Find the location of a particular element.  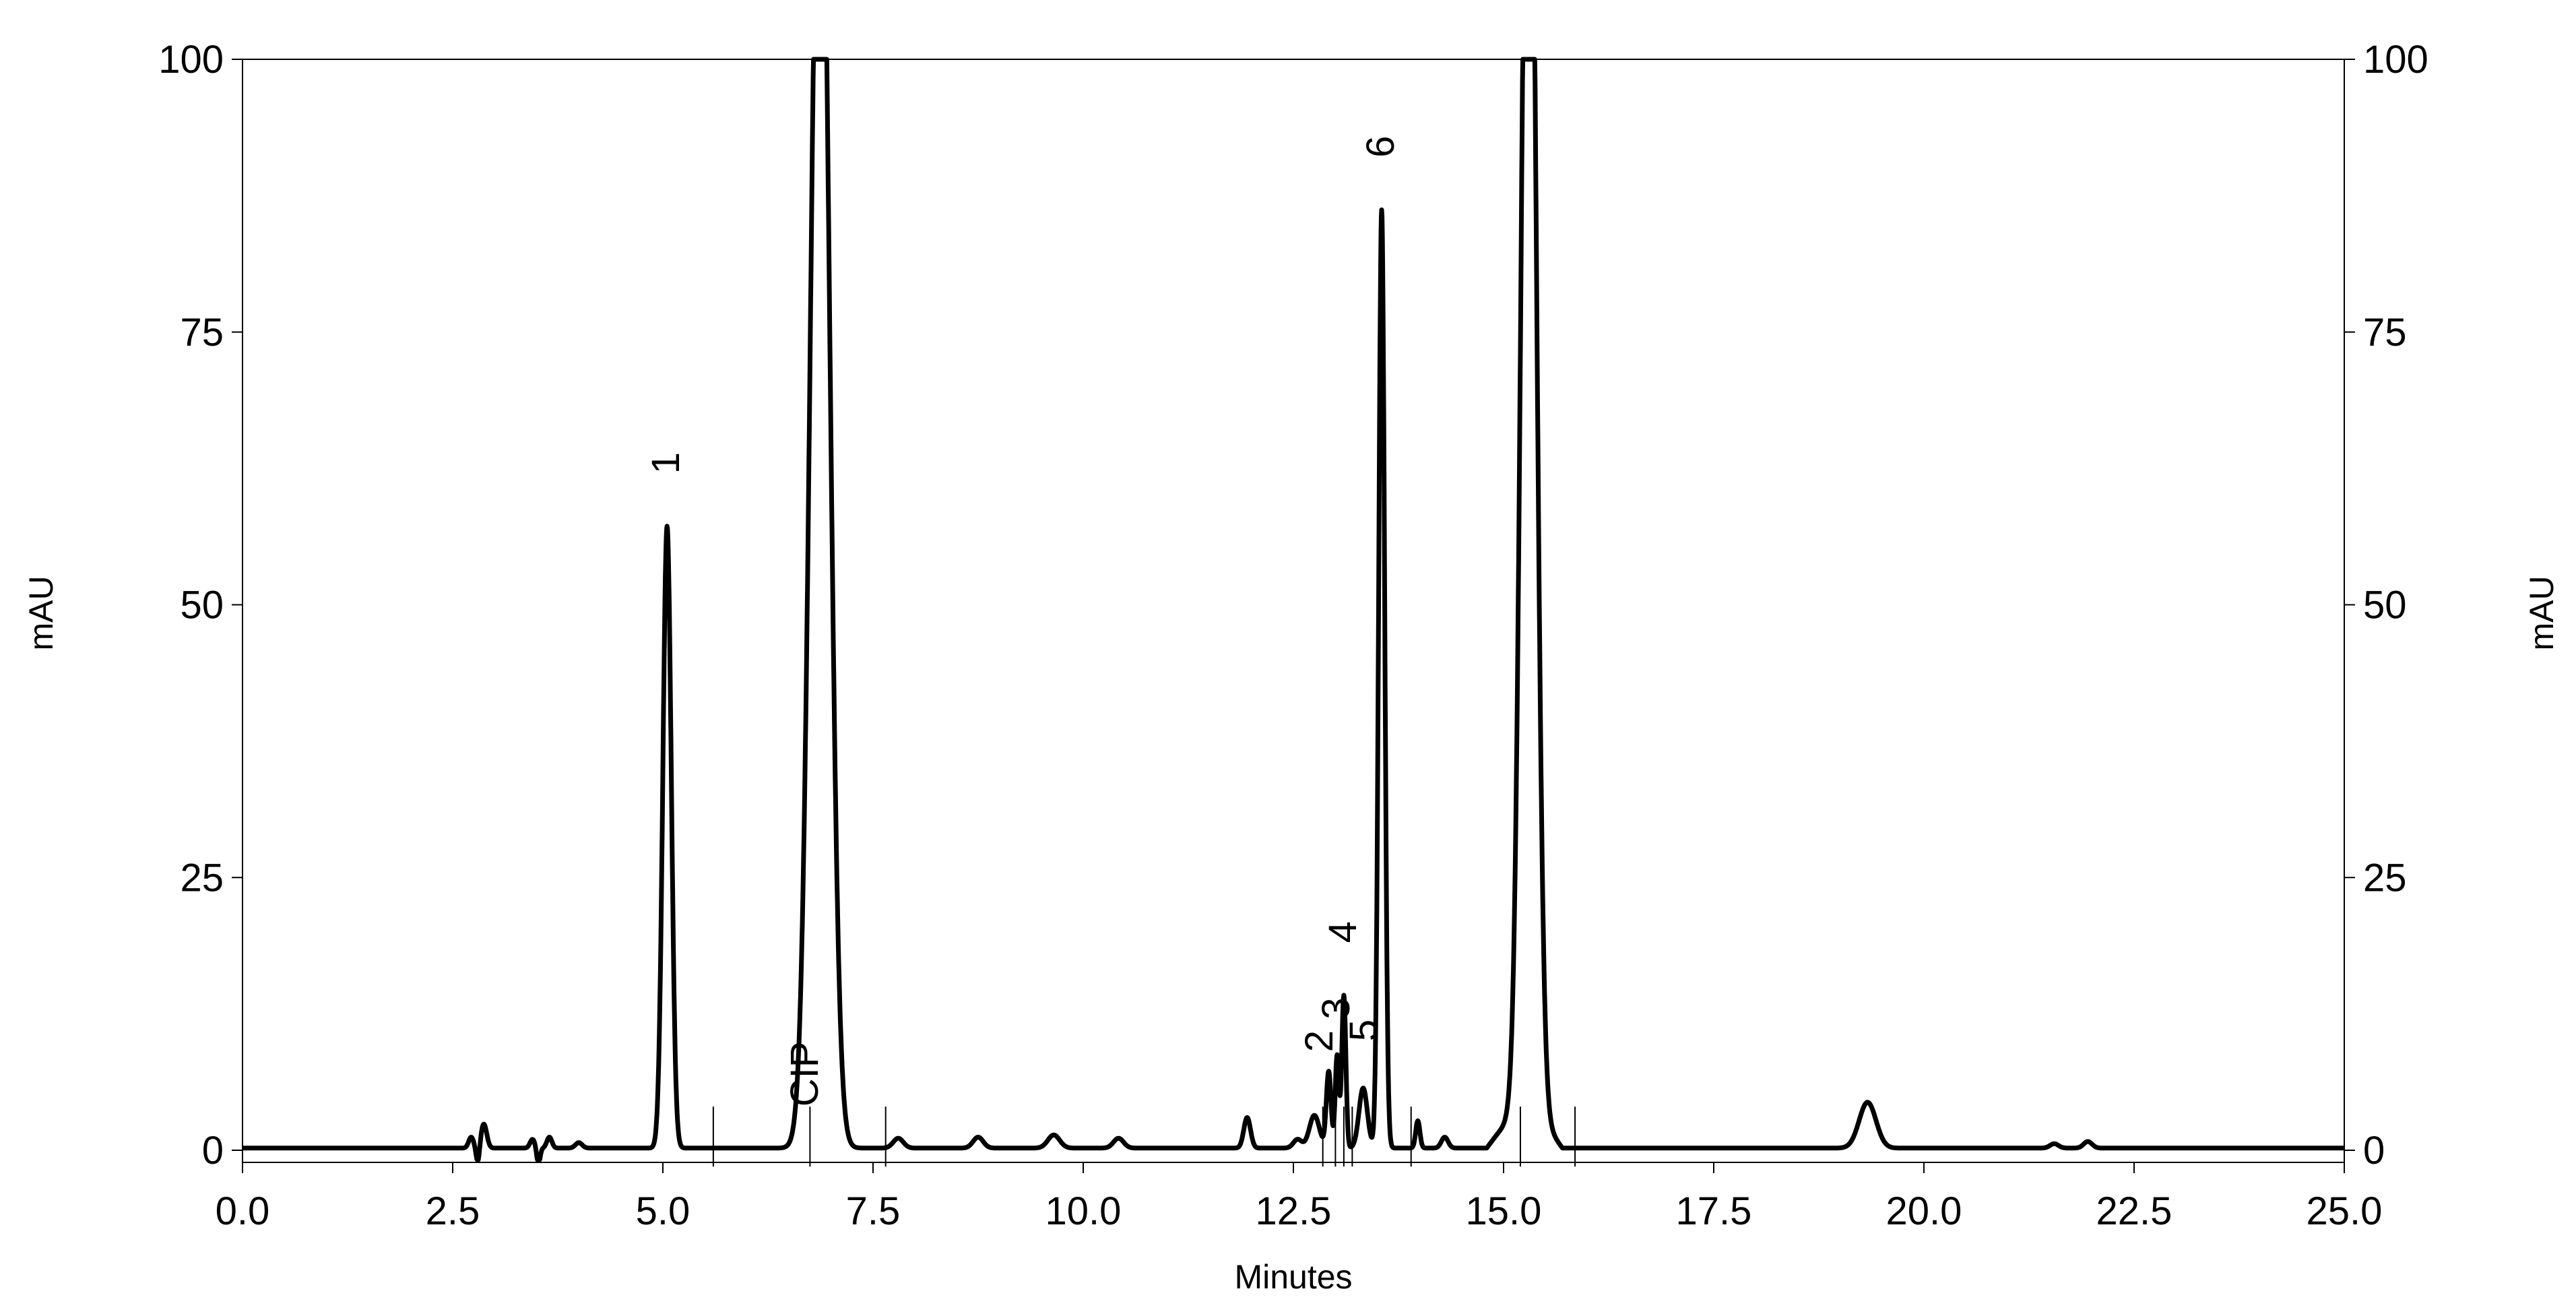

peak-label: 3 is located at coordinates (1336, 1008).